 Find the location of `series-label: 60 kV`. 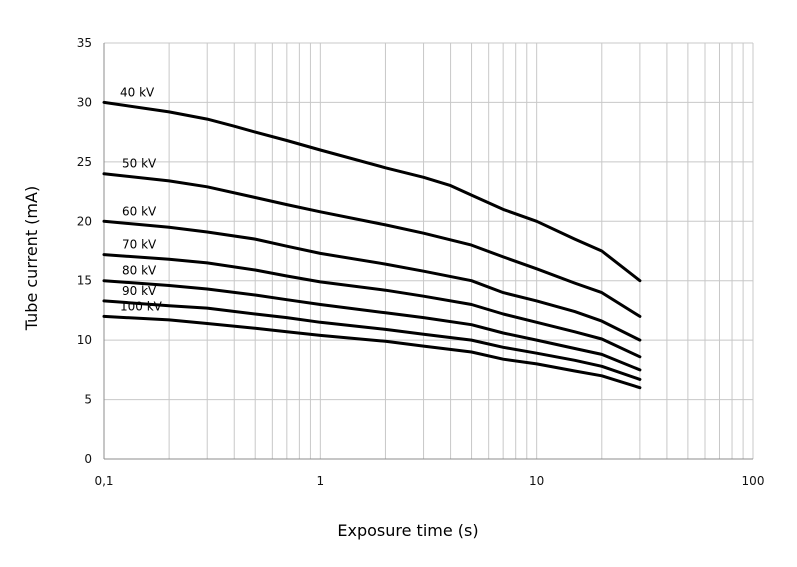

series-label: 60 kV is located at coordinates (139, 211).